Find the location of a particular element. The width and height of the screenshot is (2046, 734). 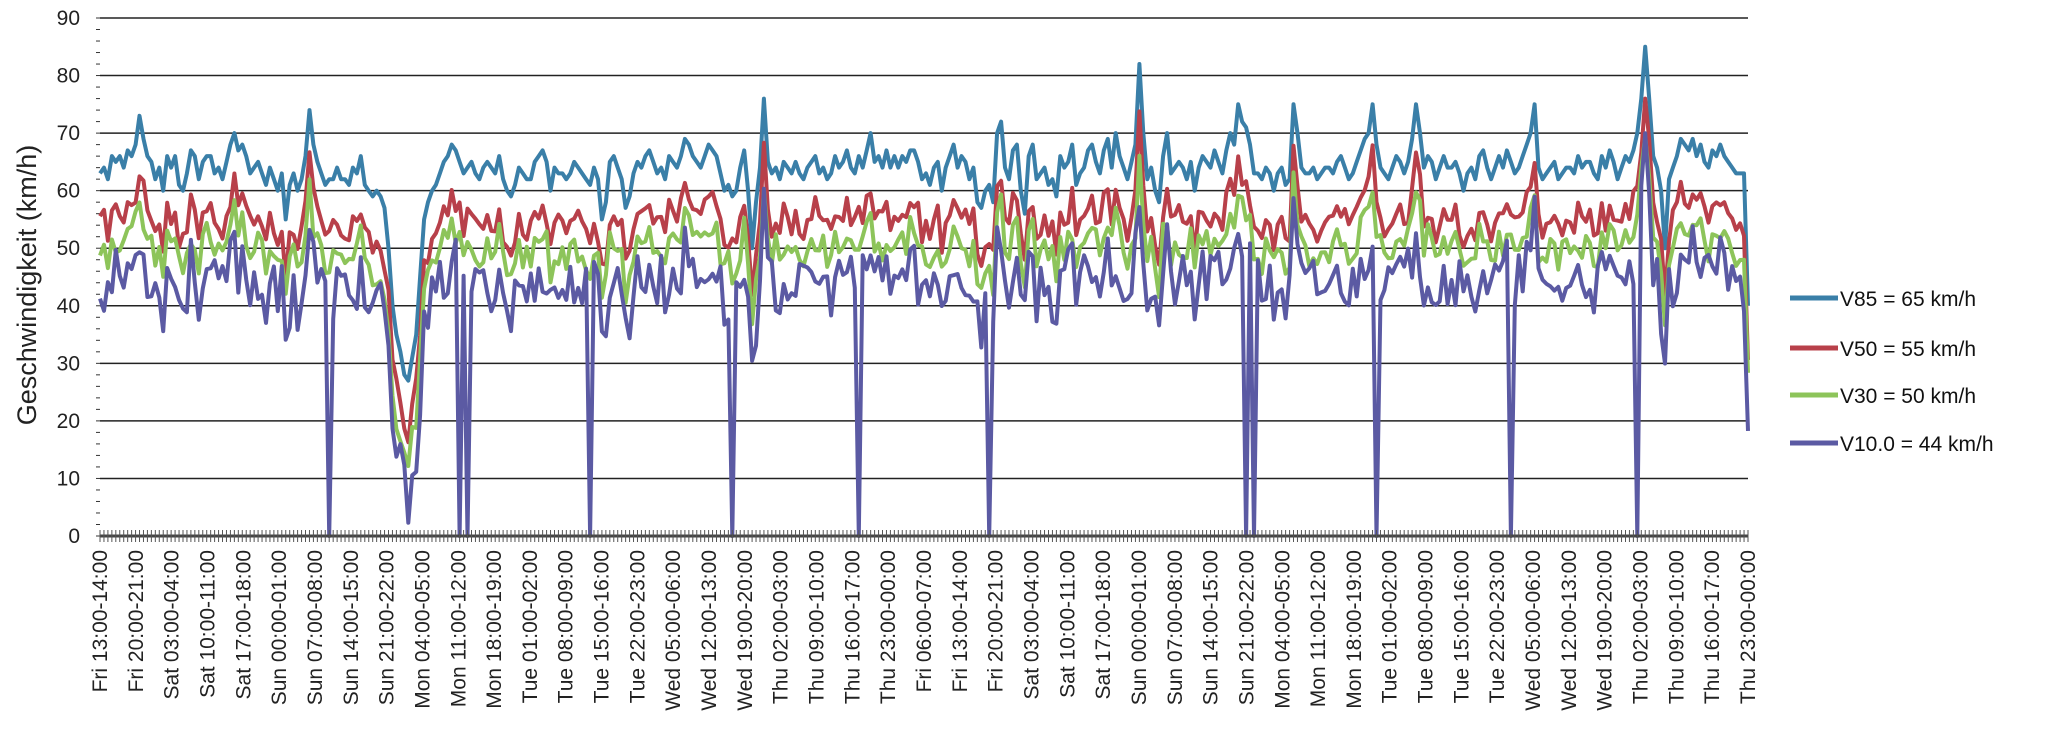

y-tick-label: 30 is located at coordinates (68, 363).